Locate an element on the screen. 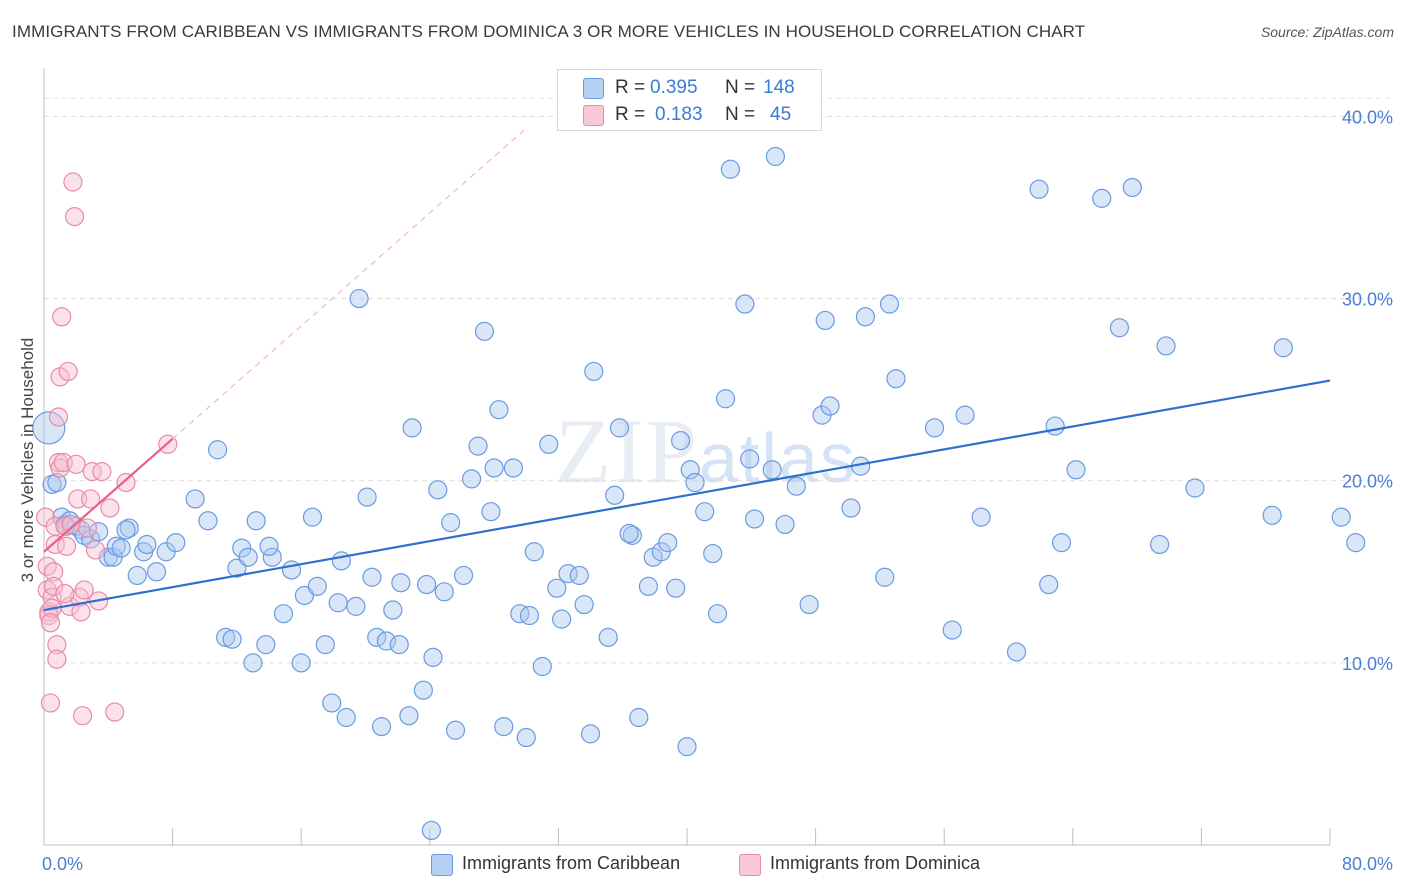 This screenshot has width=1406, height=892. x-tick-label: 0.0% is located at coordinates (62, 864).